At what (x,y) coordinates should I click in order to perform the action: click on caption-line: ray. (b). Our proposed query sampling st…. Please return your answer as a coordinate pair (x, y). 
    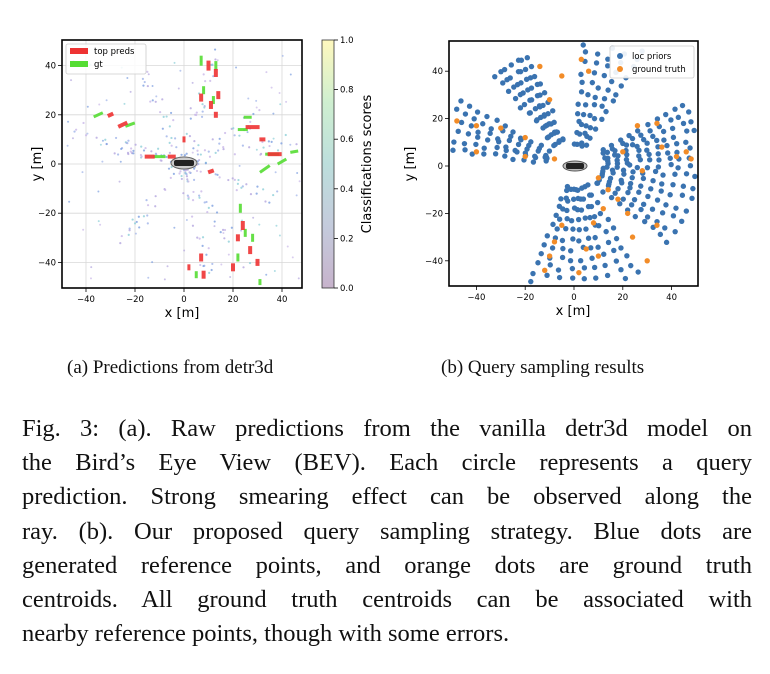
    Looking at the image, I should click on (387, 531).